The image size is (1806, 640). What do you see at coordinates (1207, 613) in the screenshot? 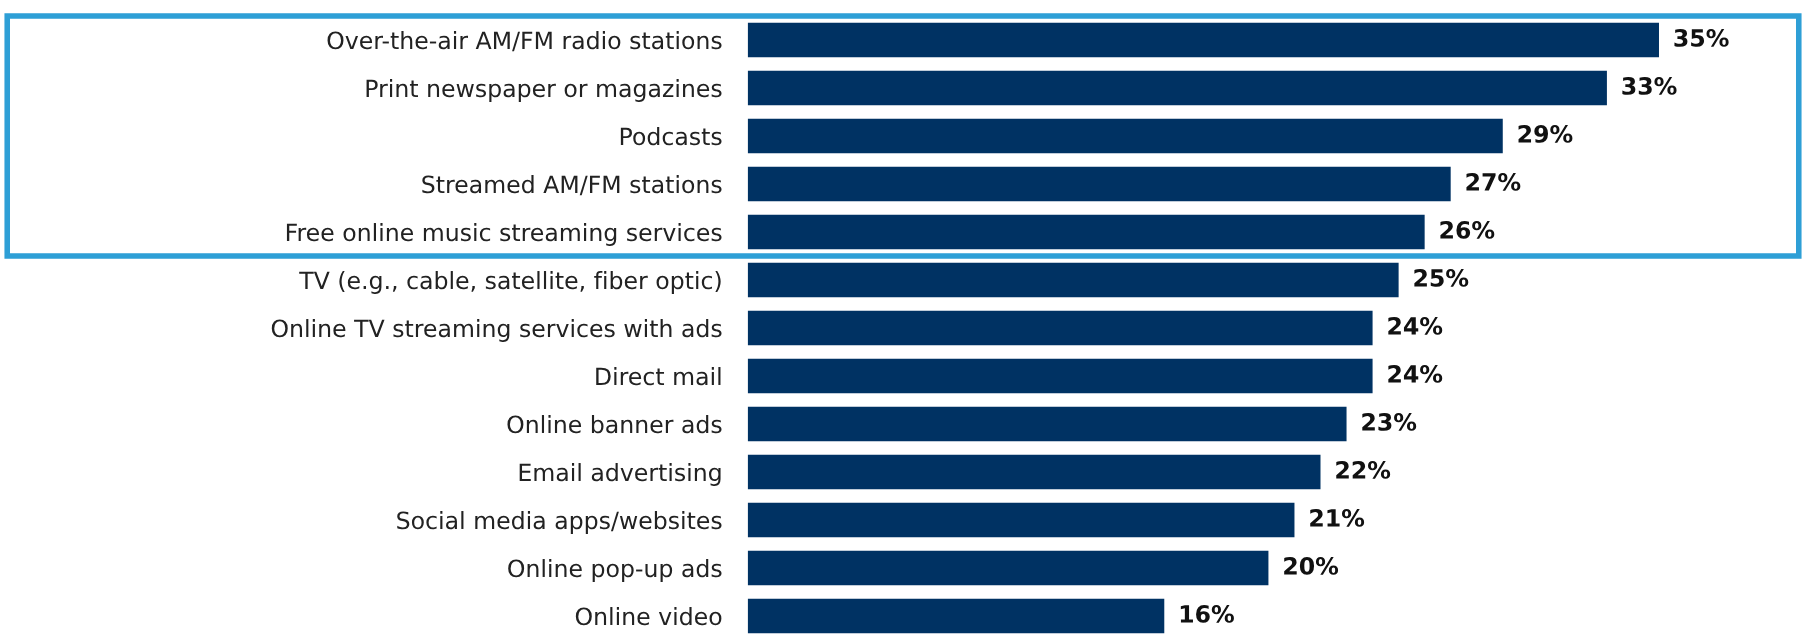
I see `data-label: 16%` at bounding box center [1207, 613].